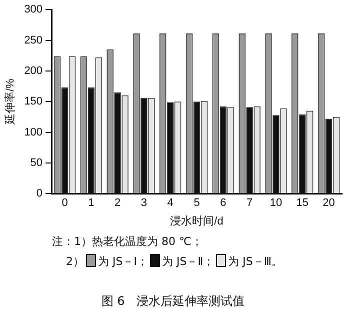 The image size is (346, 320). What do you see at coordinates (276, 203) in the screenshot?
I see `x-tick-label: 10` at bounding box center [276, 203].